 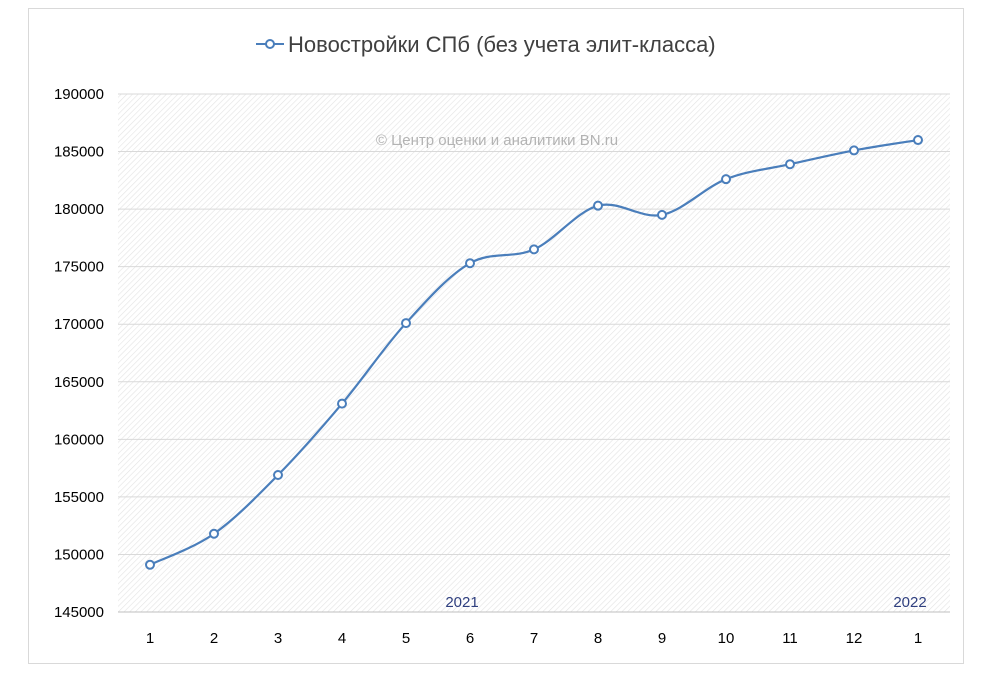 What do you see at coordinates (790, 638) in the screenshot?
I see `x-tick-label: 11` at bounding box center [790, 638].